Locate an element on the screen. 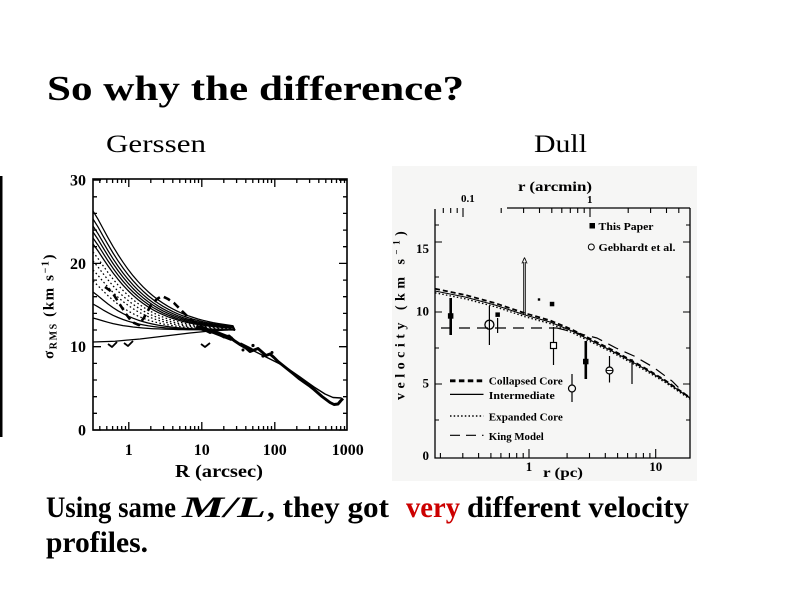 The height and width of the screenshot is (600, 800). svg-text: 1000 is located at coordinates (348, 450).